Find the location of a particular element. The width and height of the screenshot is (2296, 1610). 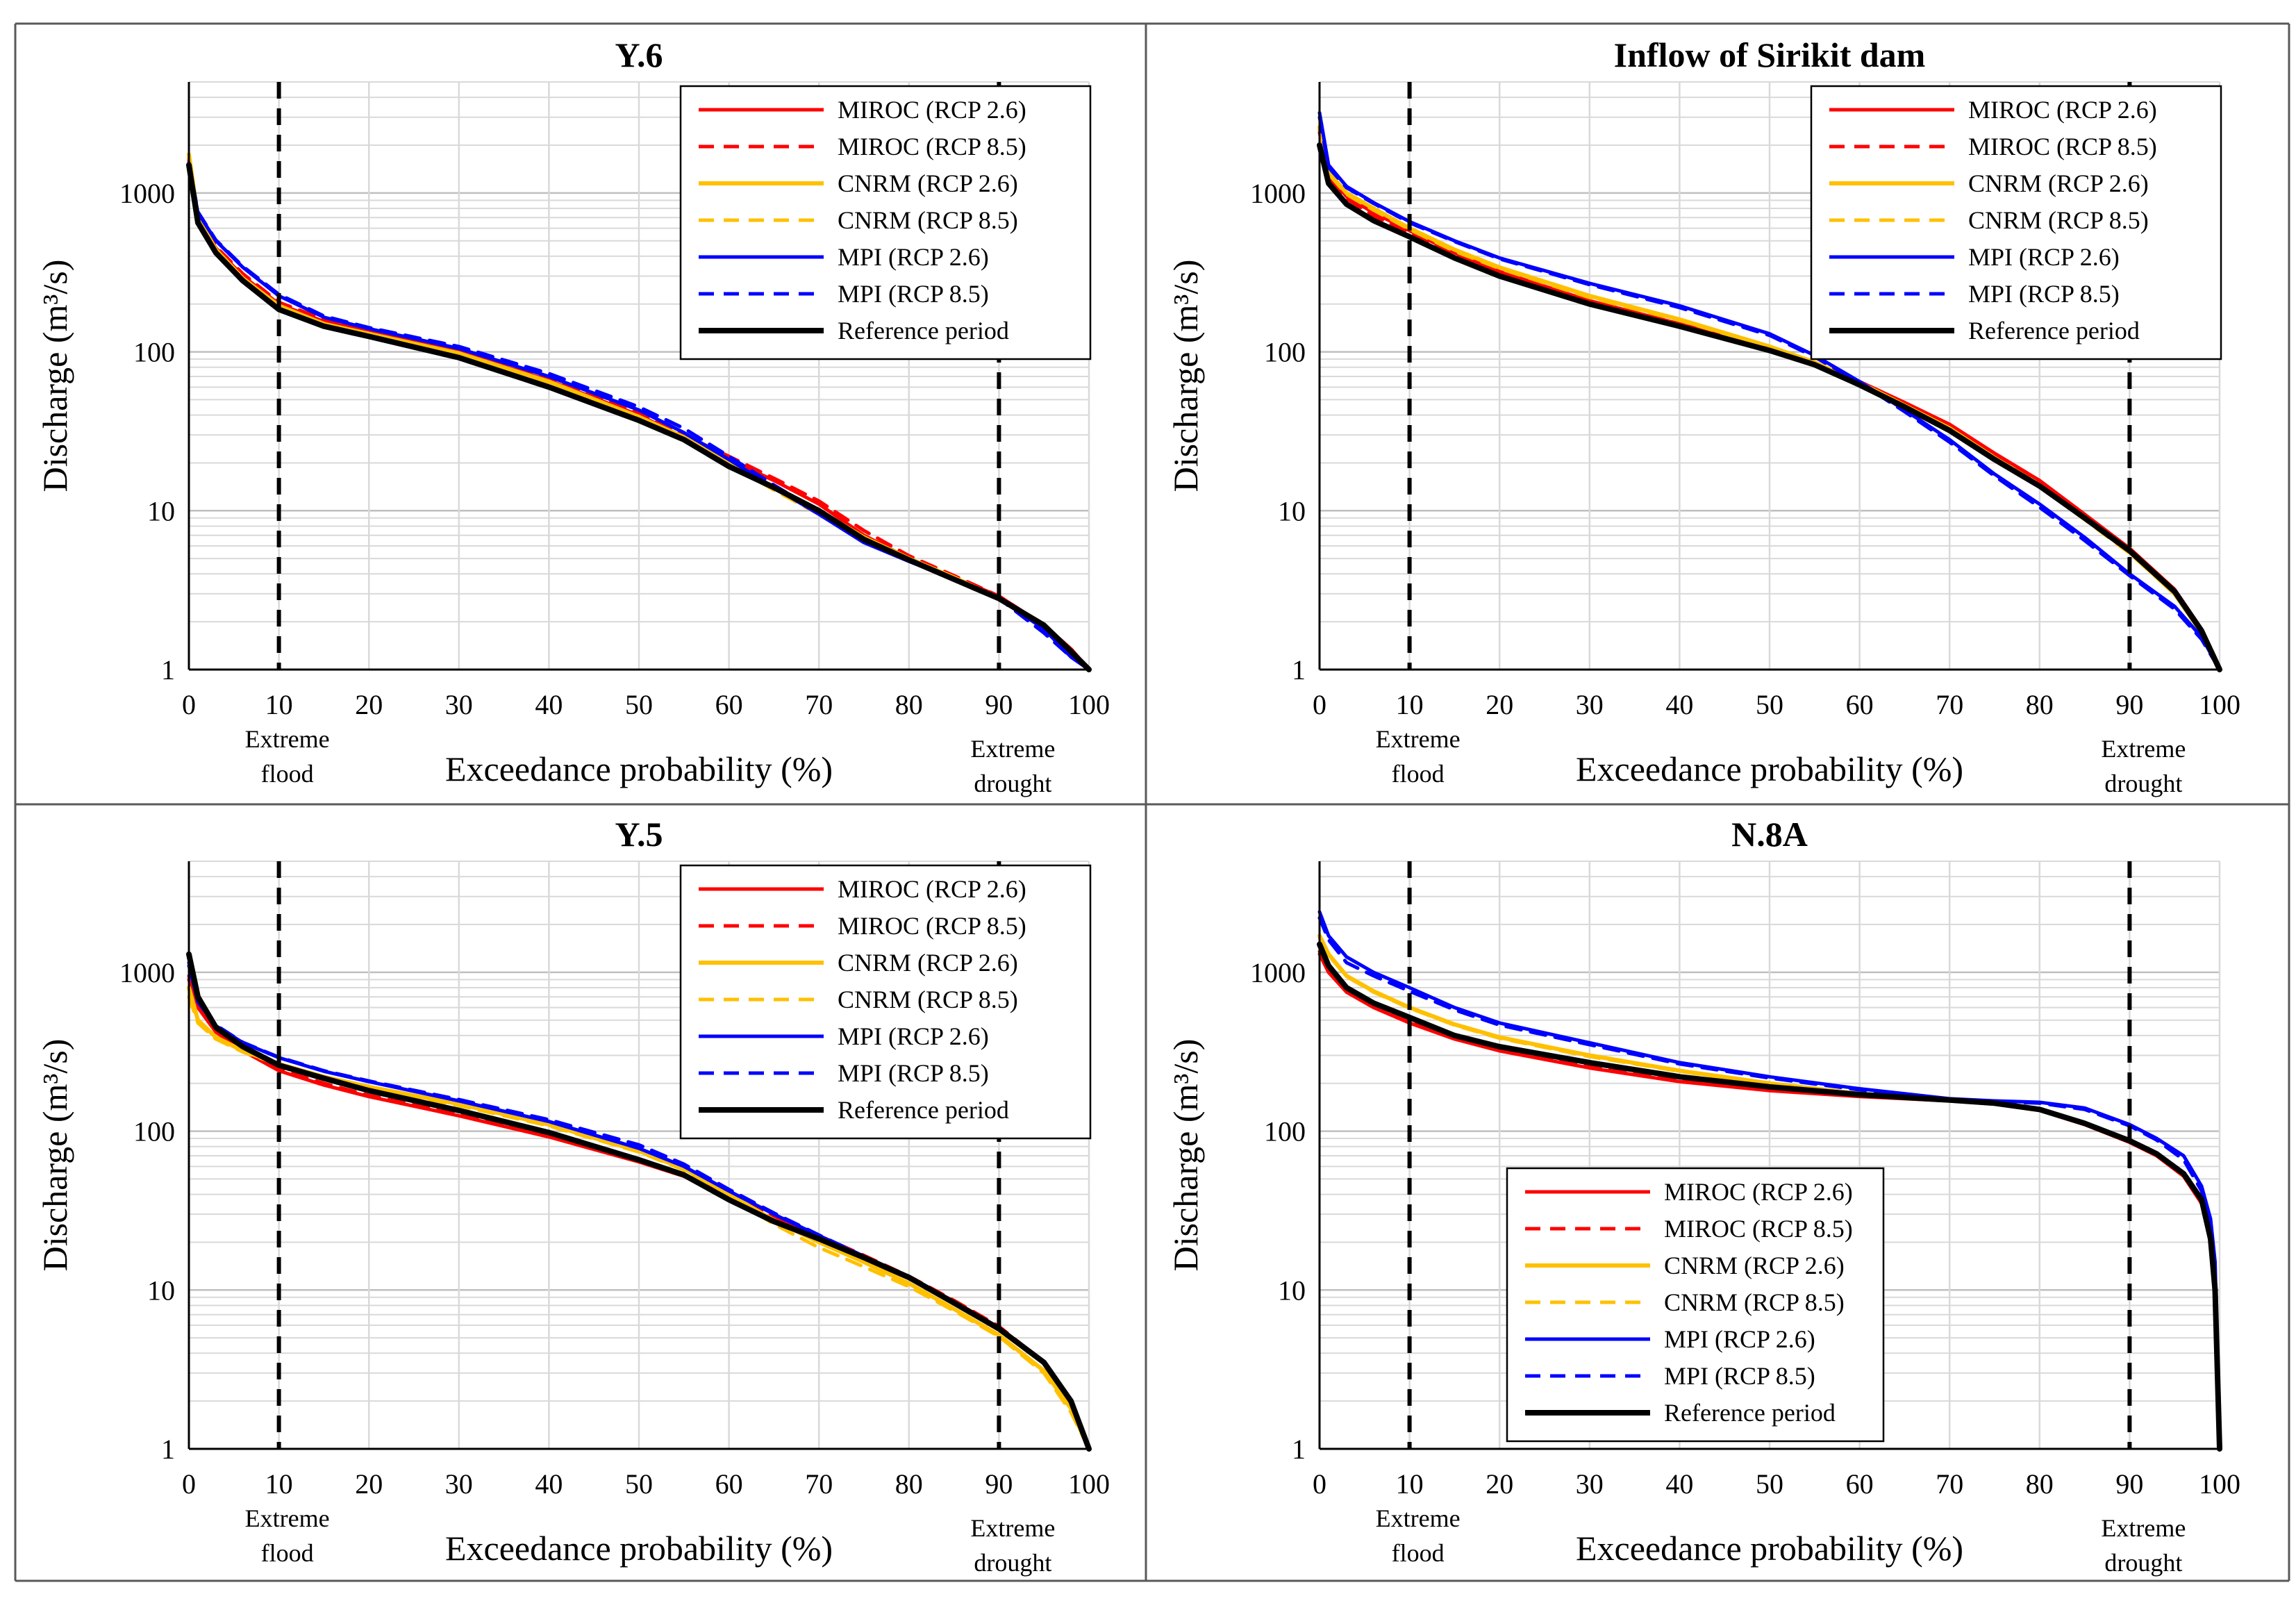

chart-title: Y.5 is located at coordinates (639, 834).